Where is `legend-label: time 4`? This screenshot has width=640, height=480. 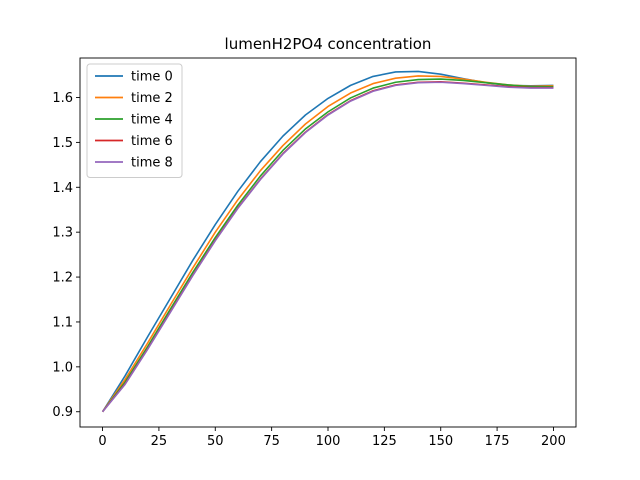
legend-label: time 4 is located at coordinates (152, 120).